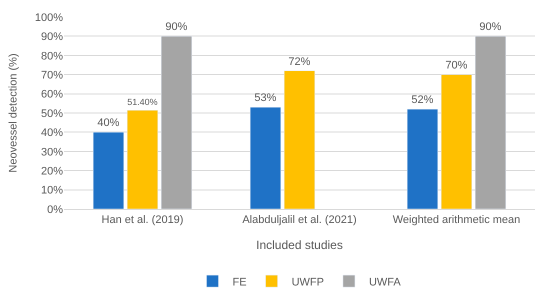 The height and width of the screenshot is (307, 550). Describe the element at coordinates (456, 220) in the screenshot. I see `x-tick-label: Weighted arithmetic mean` at that location.